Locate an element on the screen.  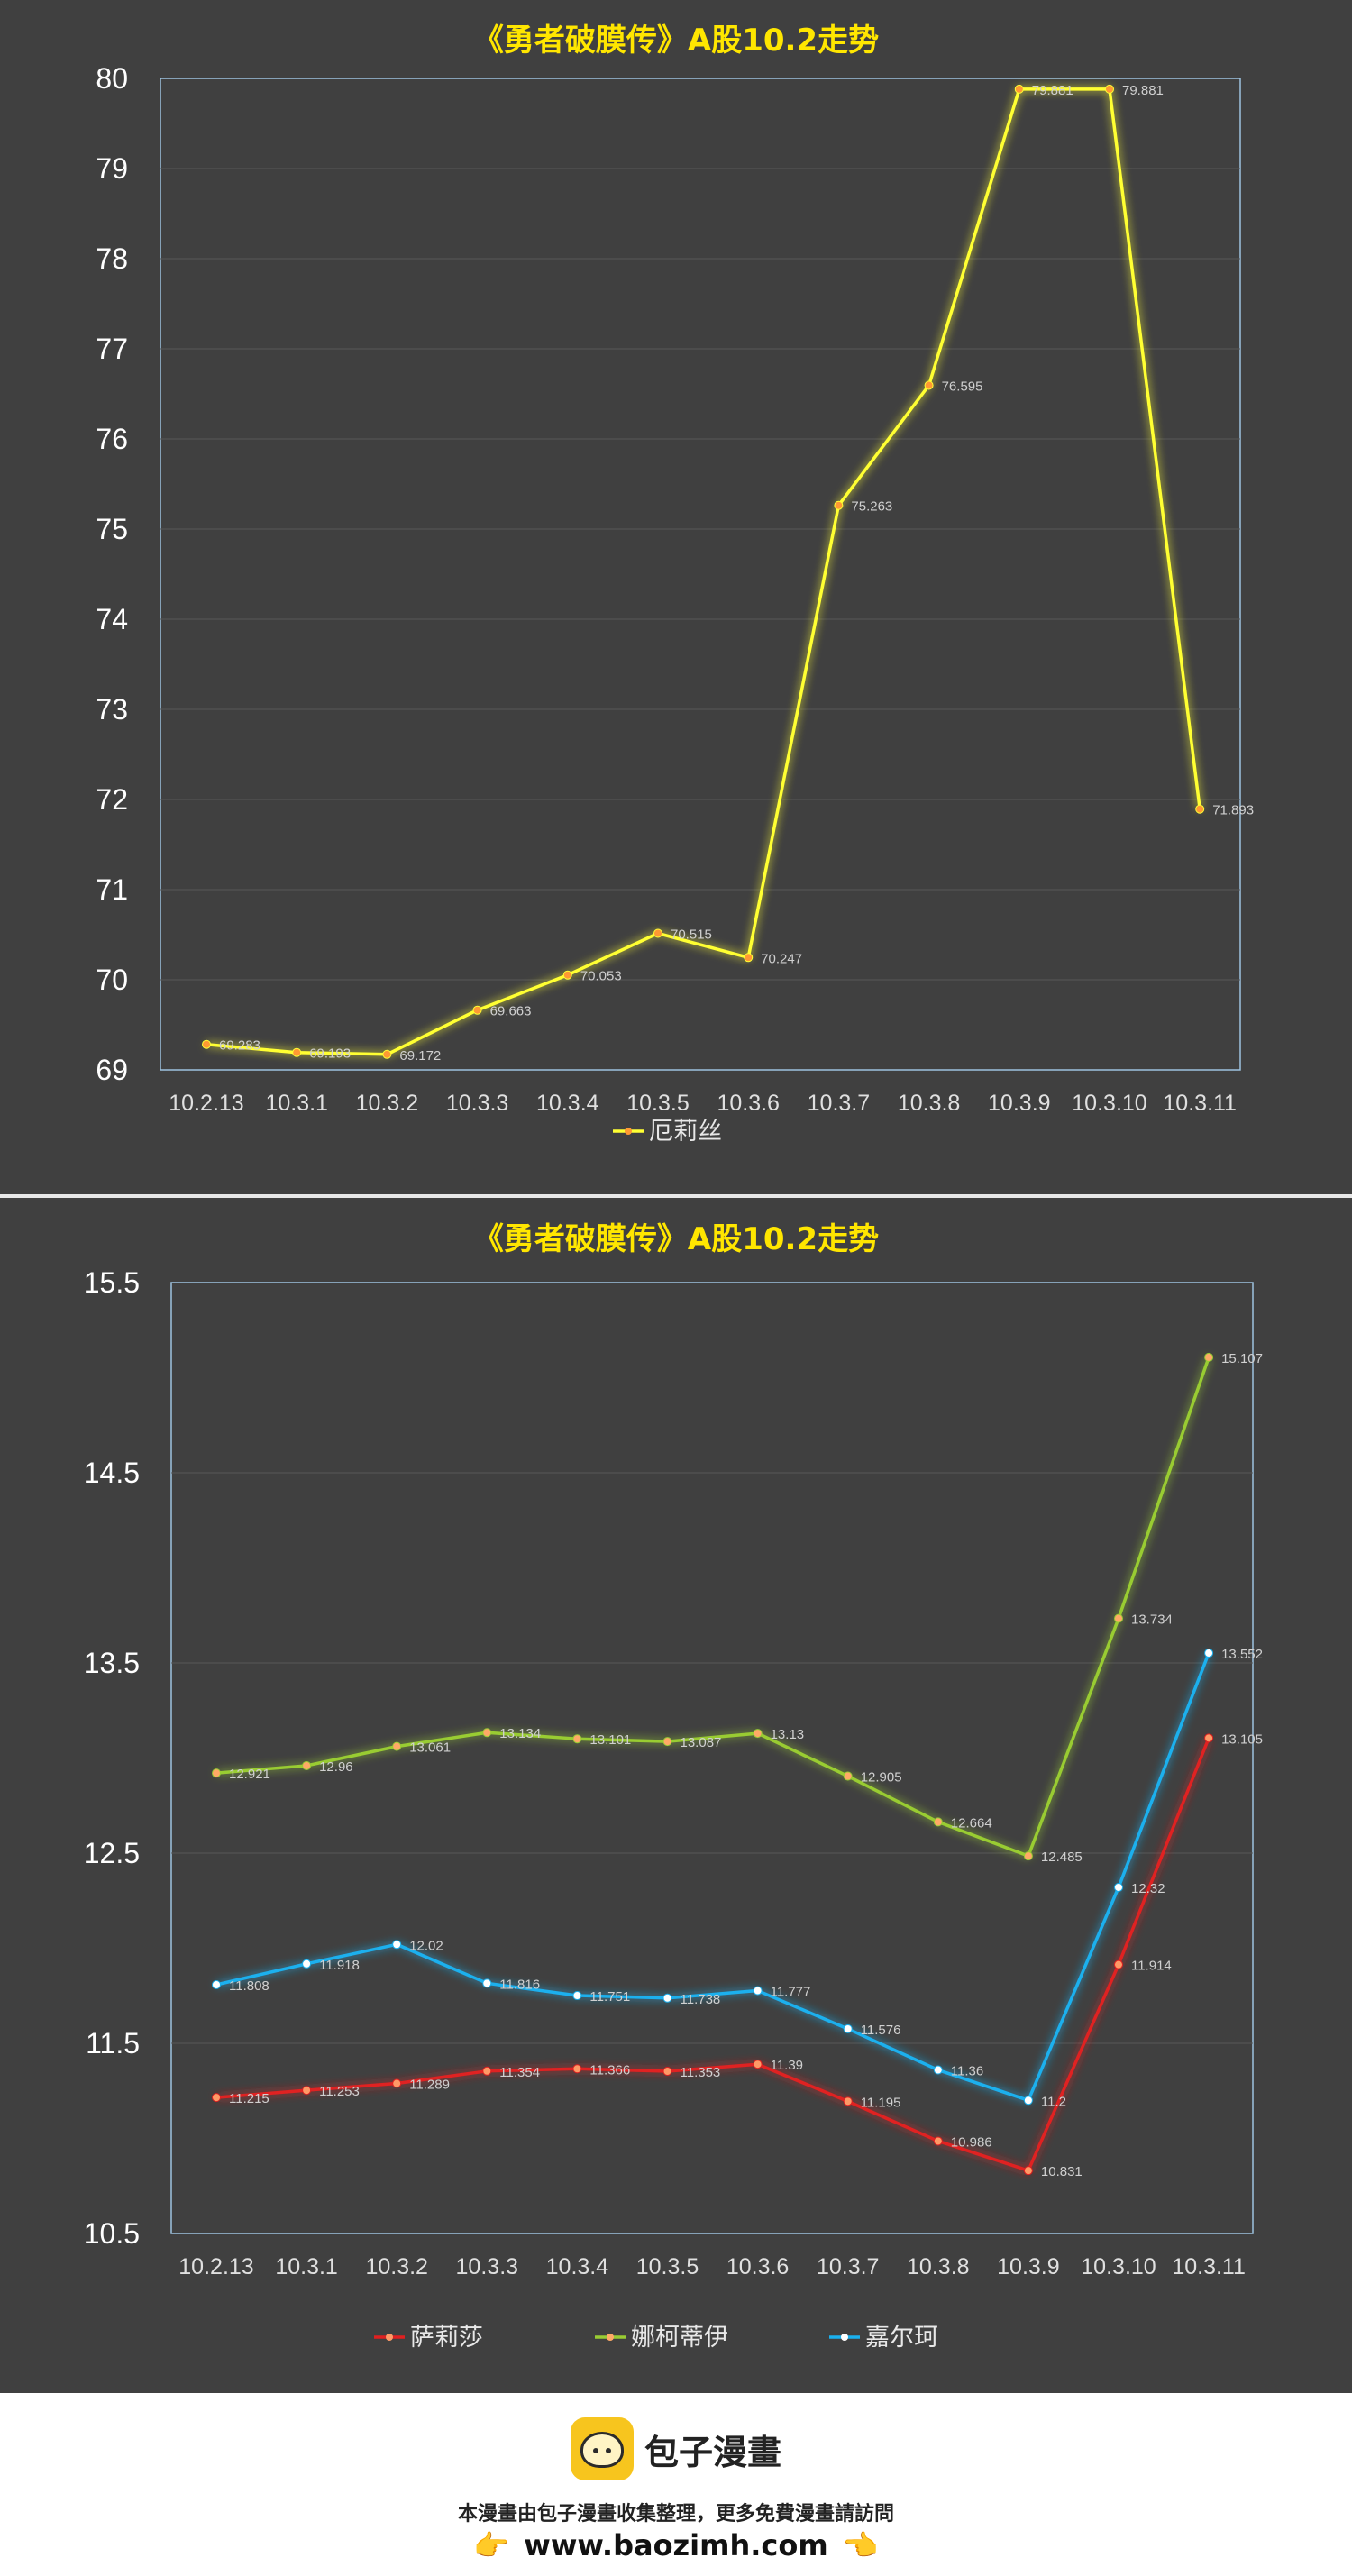
y-tick-label: 11.5 is located at coordinates (113, 2043).